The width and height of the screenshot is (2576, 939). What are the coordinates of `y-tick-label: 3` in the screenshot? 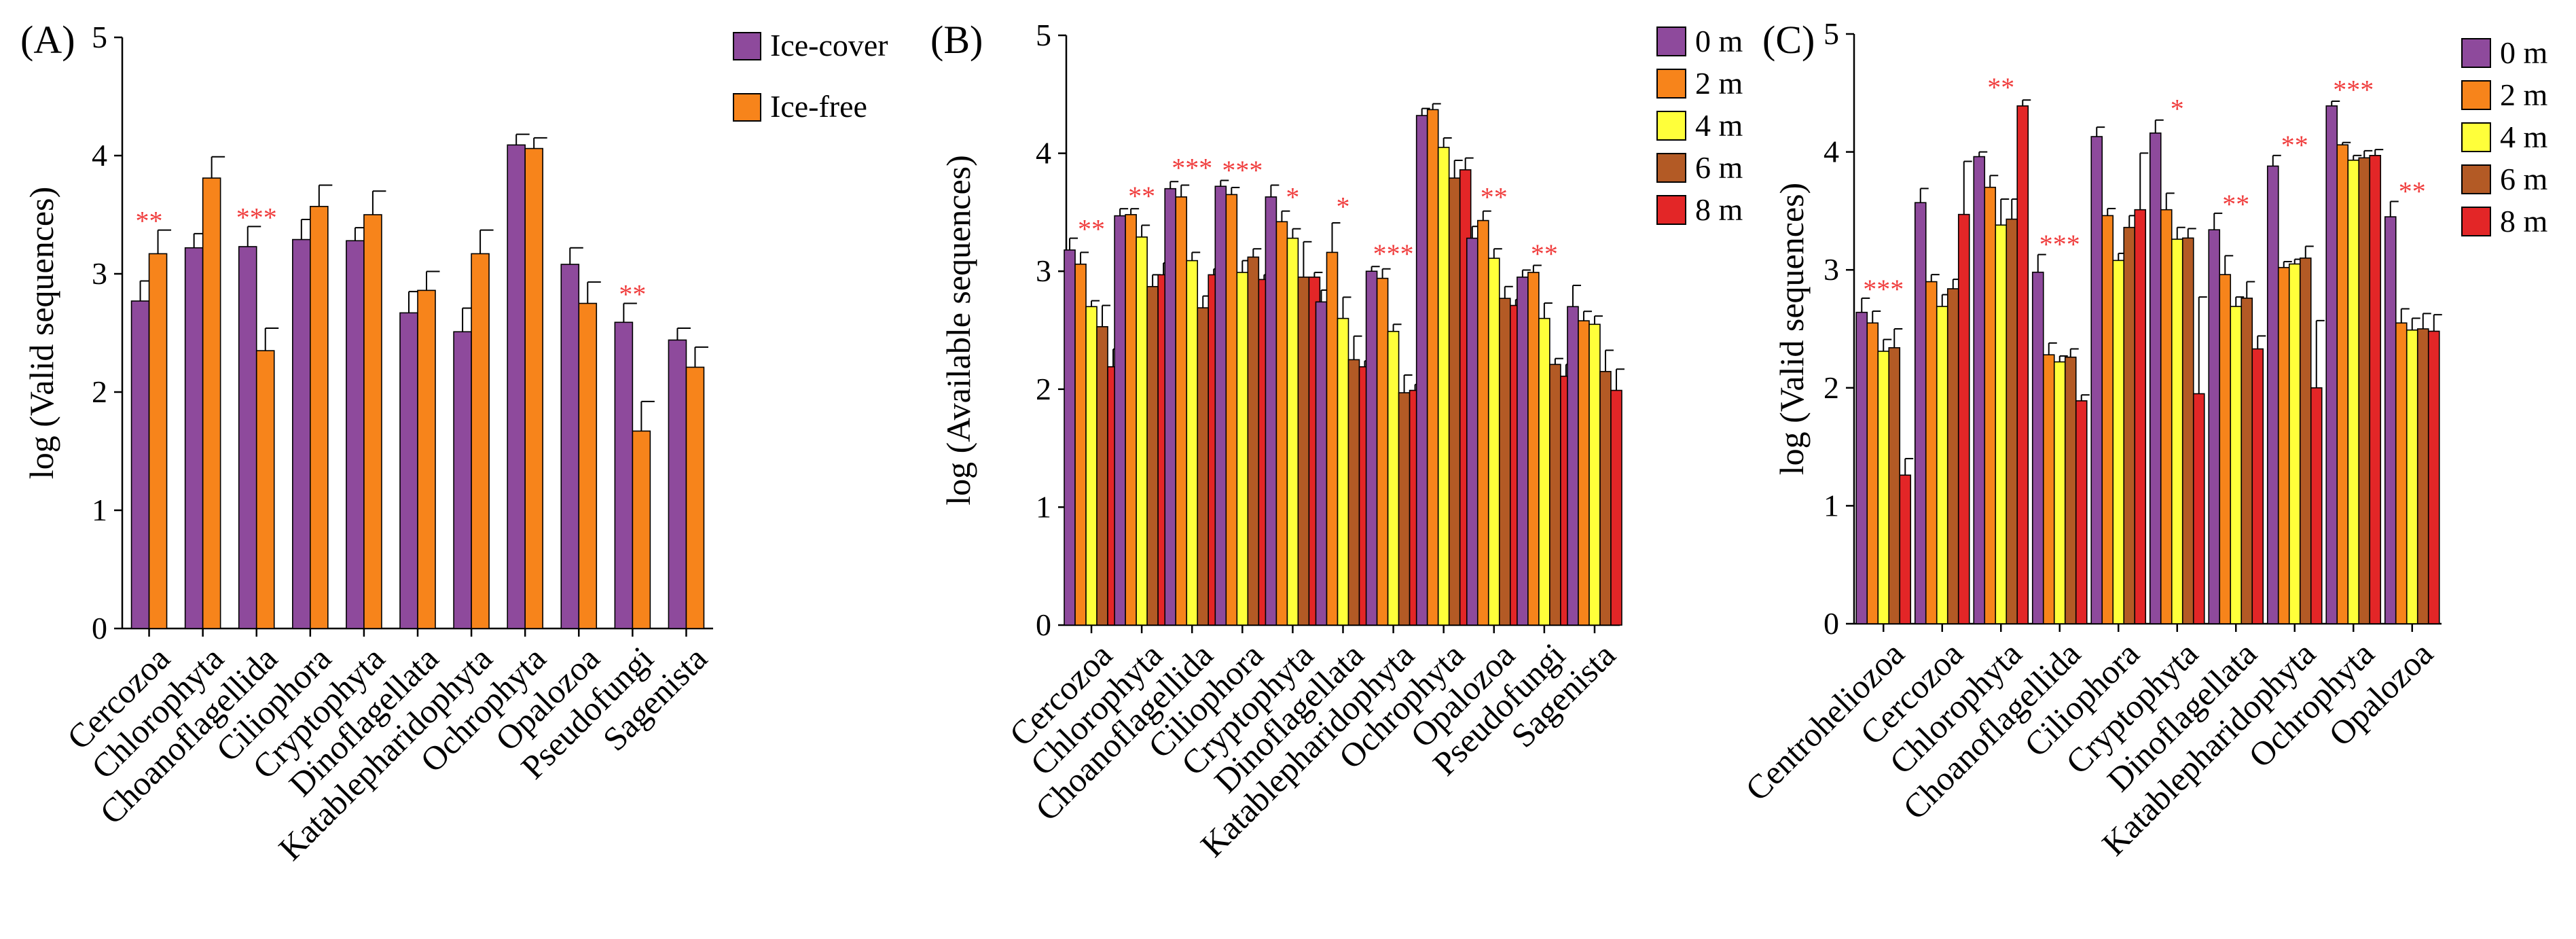 It's located at (1043, 270).